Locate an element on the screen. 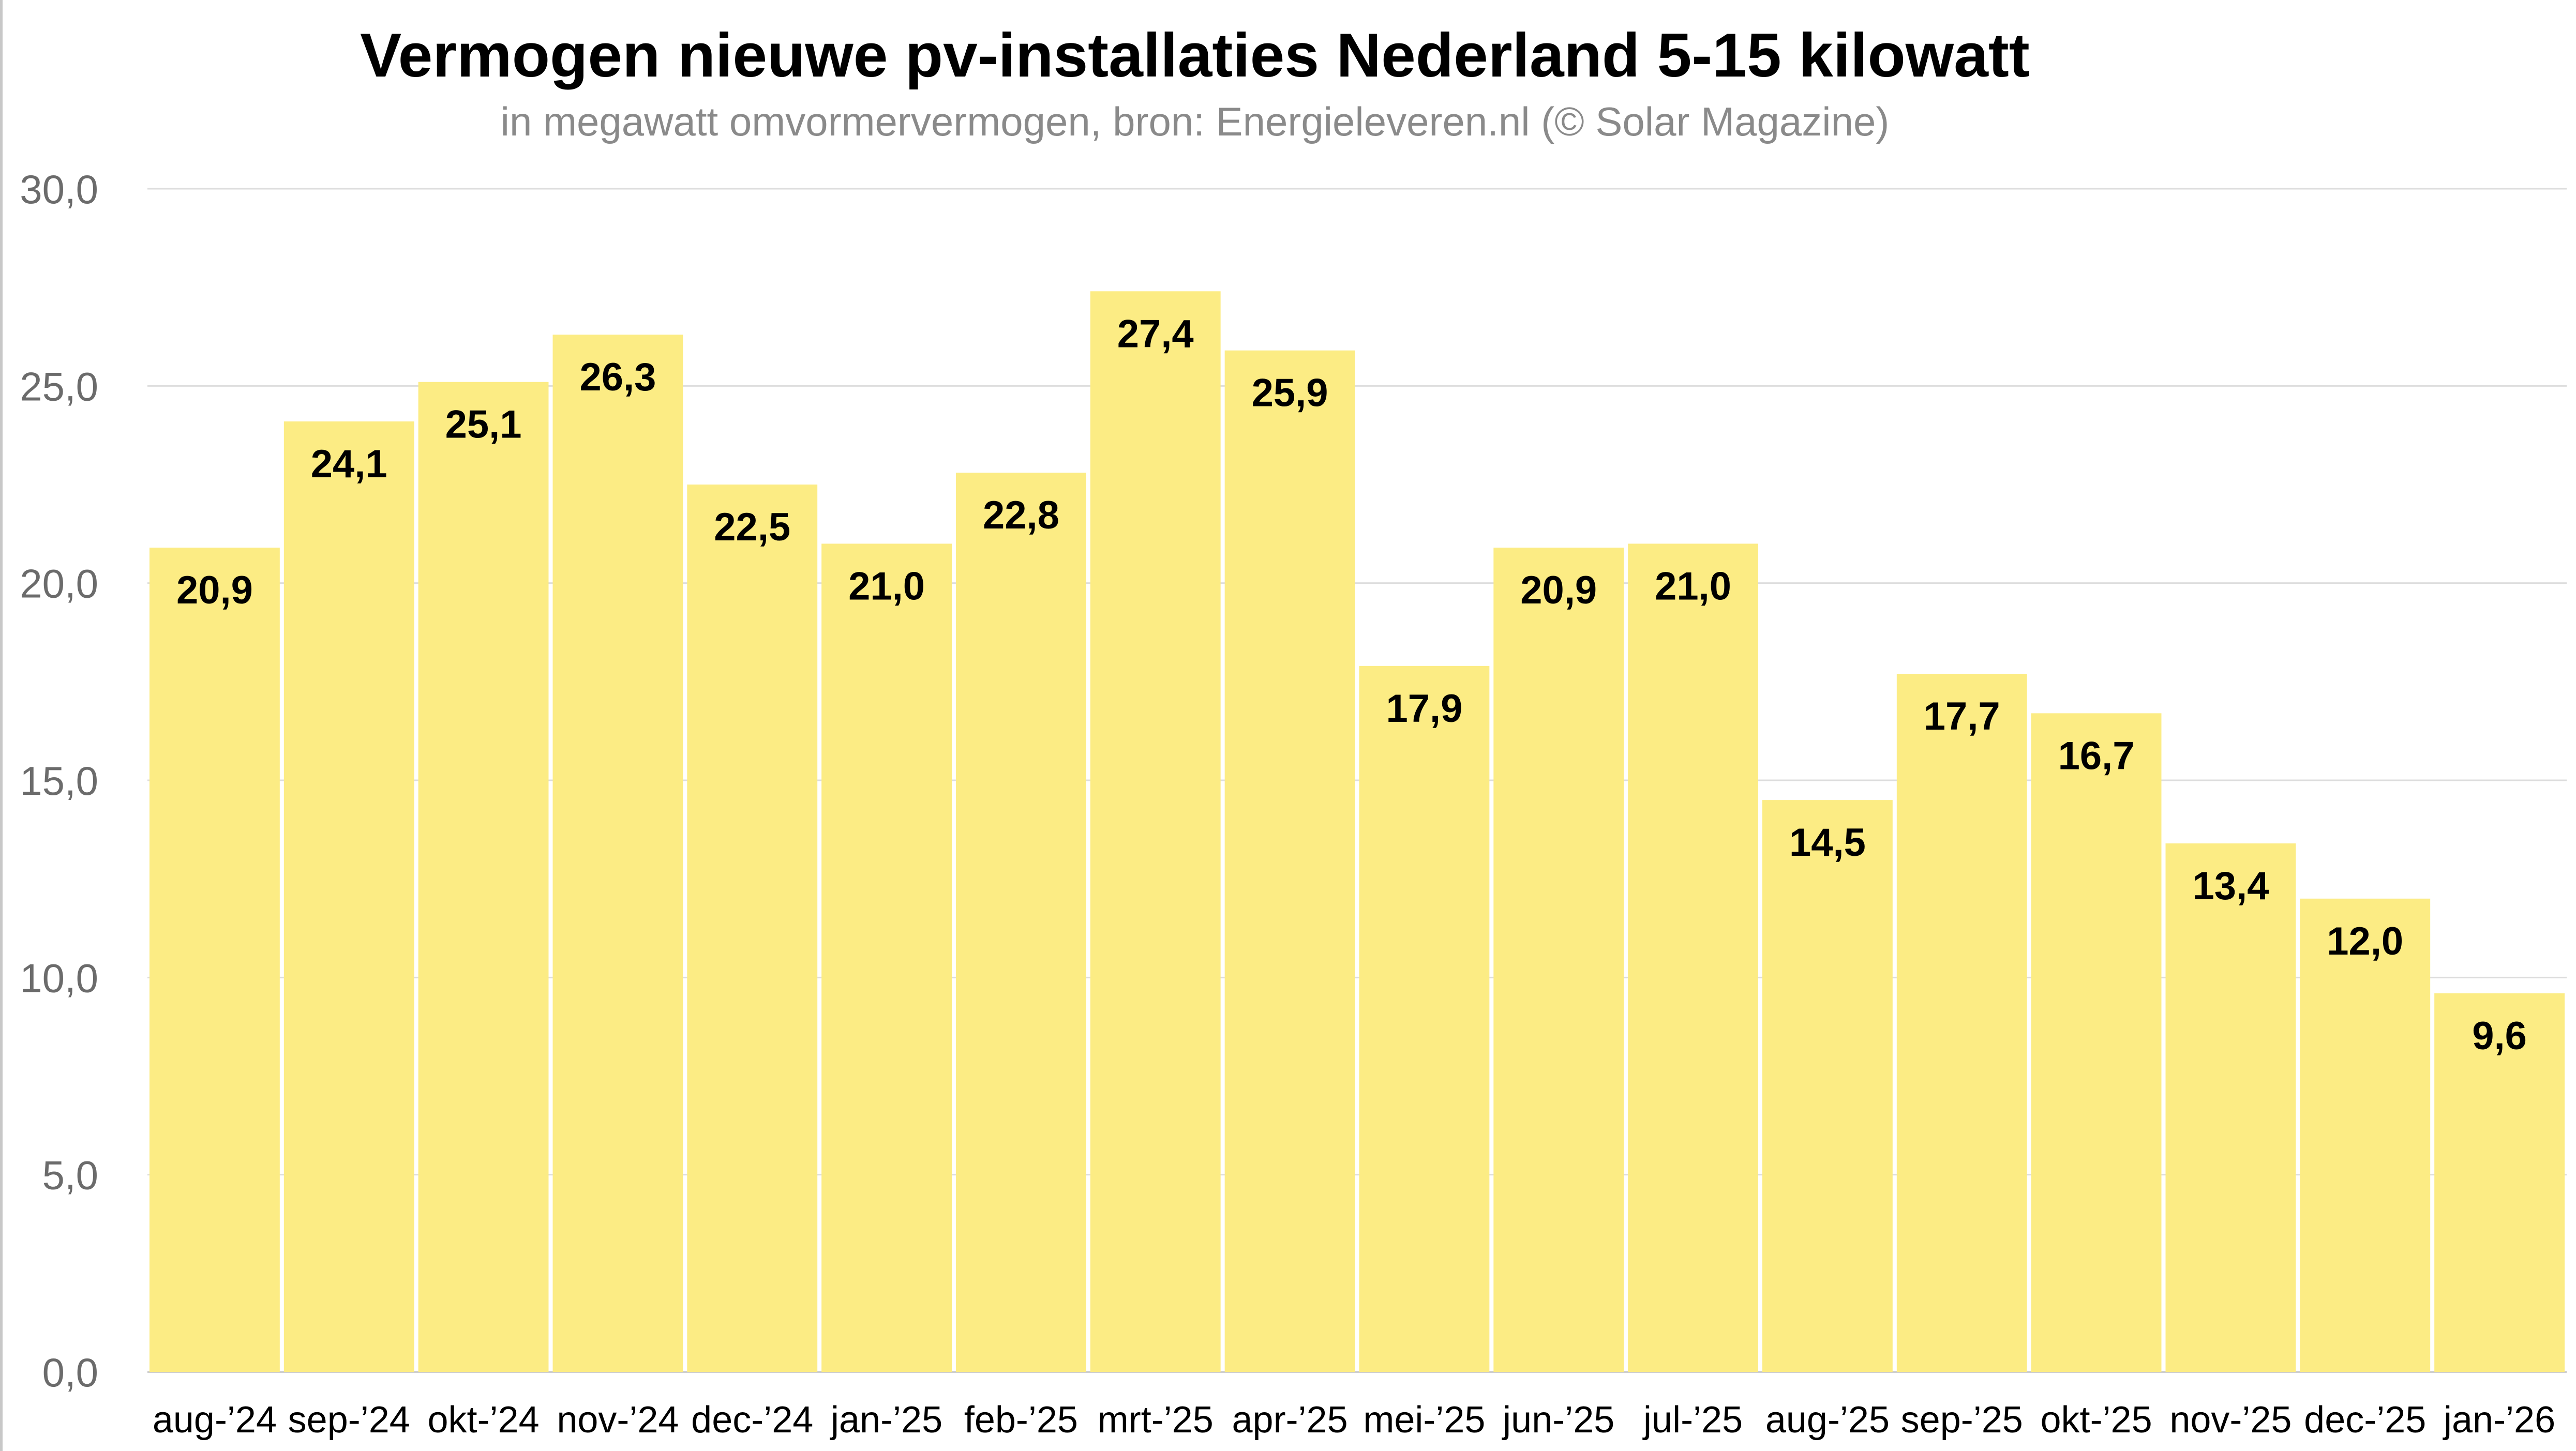 The image size is (2576, 1451). data-label: 25,9 is located at coordinates (1290, 393).